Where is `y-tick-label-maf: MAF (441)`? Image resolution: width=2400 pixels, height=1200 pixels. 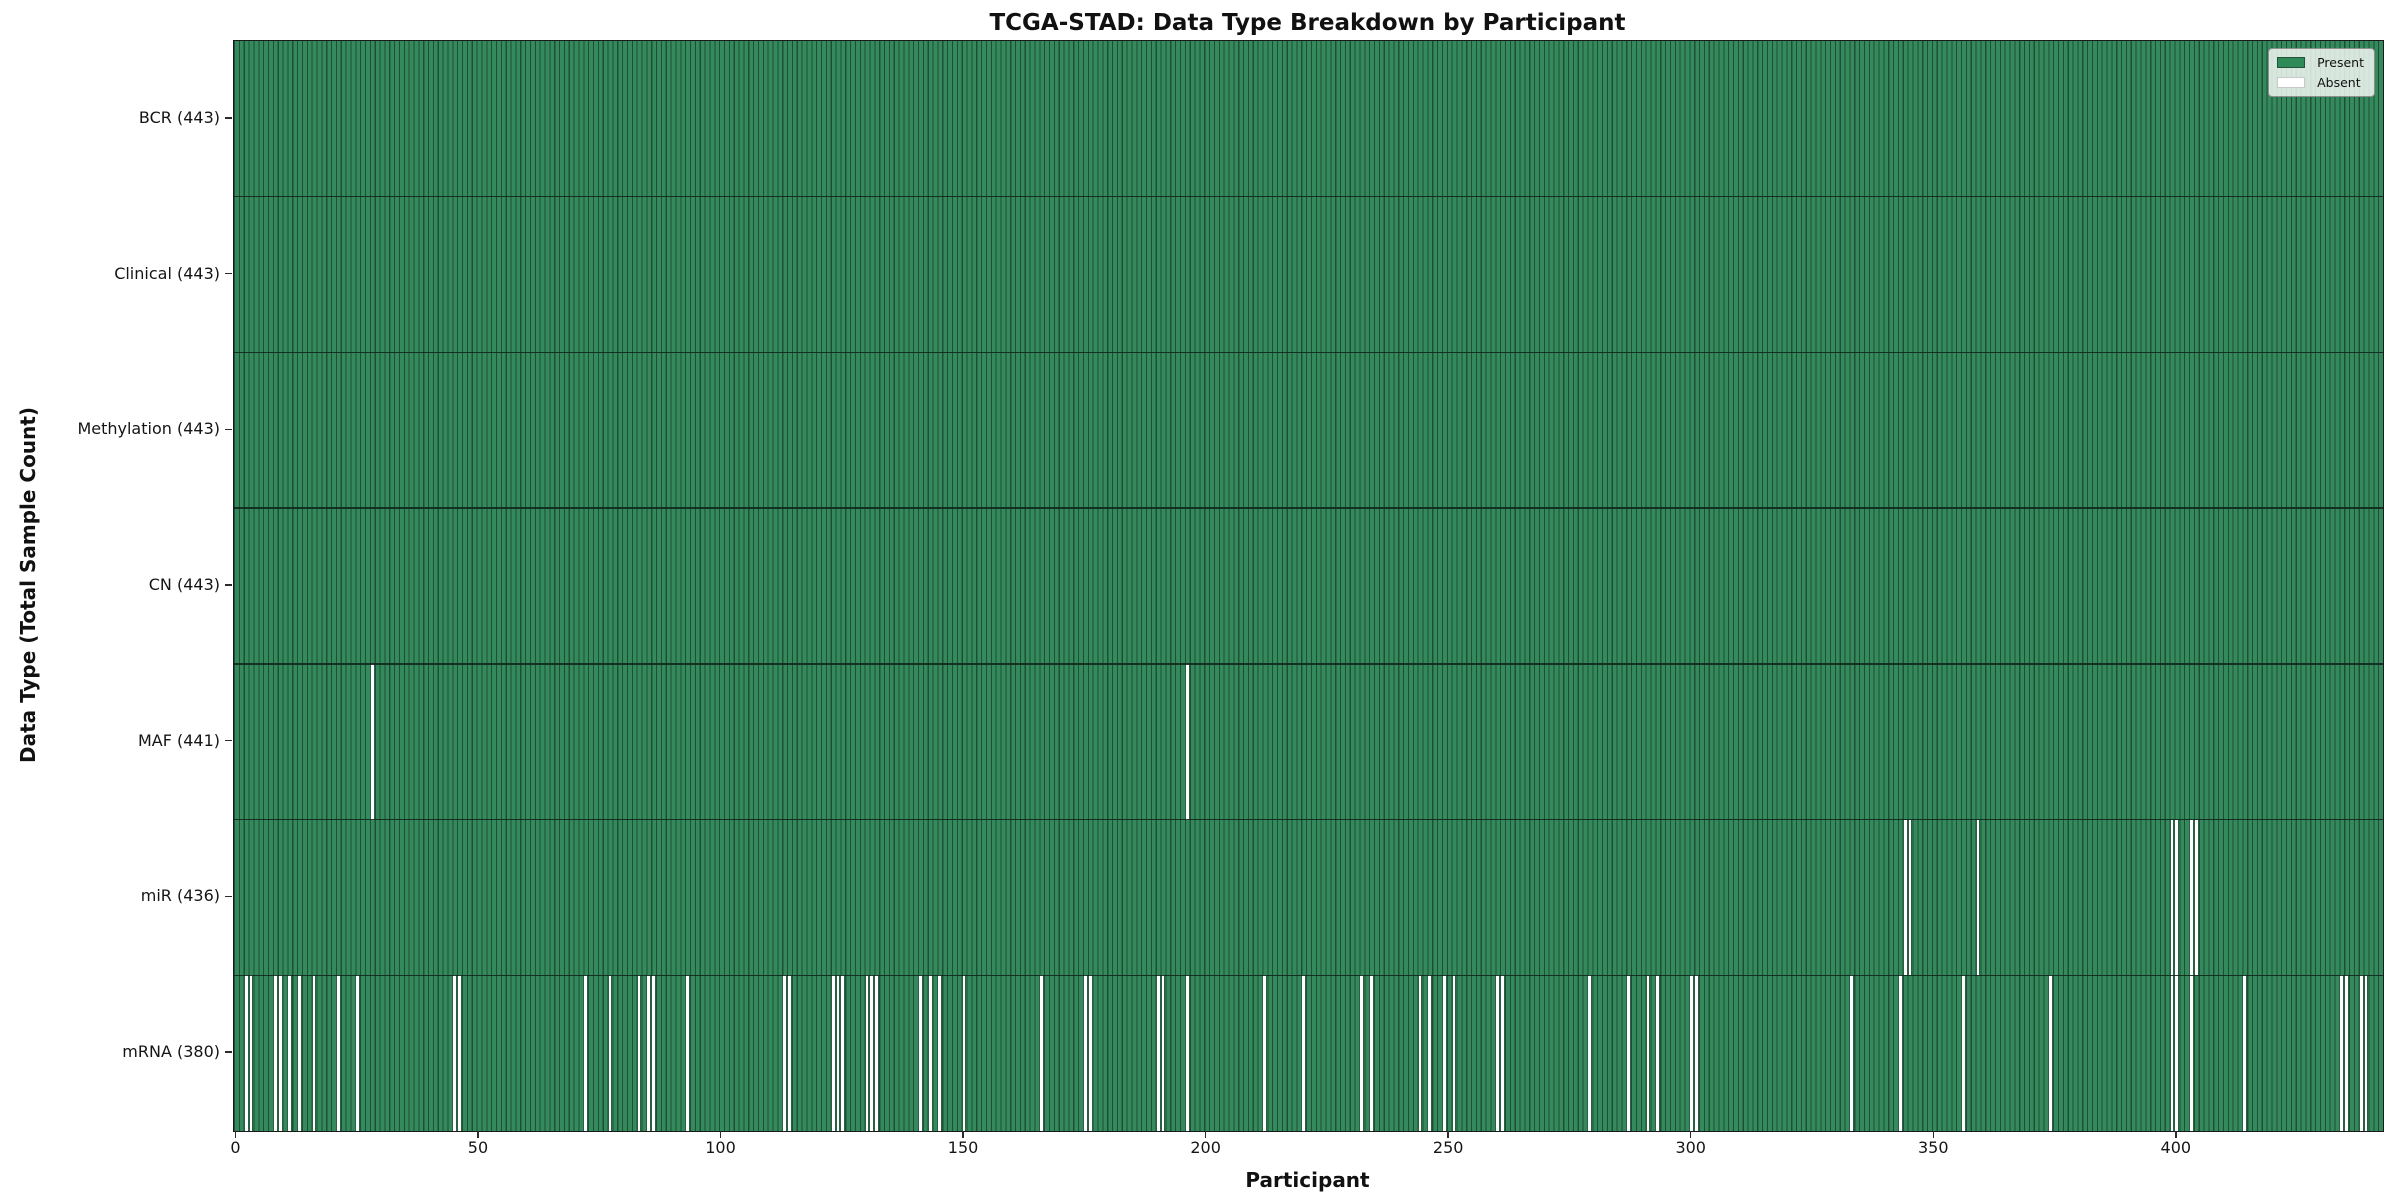
y-tick-label-maf: MAF (441) is located at coordinates (178, 740).